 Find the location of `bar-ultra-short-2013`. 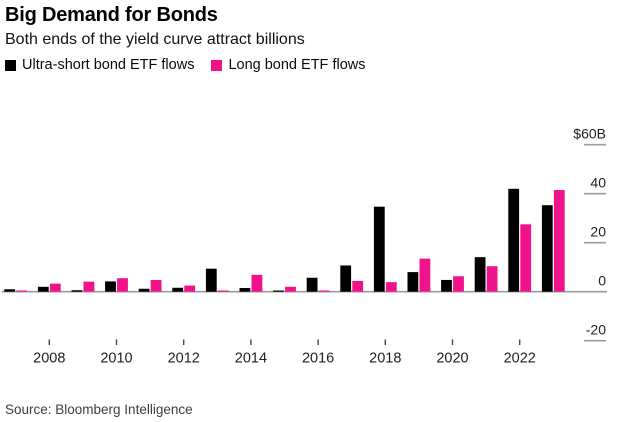

bar-ultra-short-2013 is located at coordinates (211, 280).